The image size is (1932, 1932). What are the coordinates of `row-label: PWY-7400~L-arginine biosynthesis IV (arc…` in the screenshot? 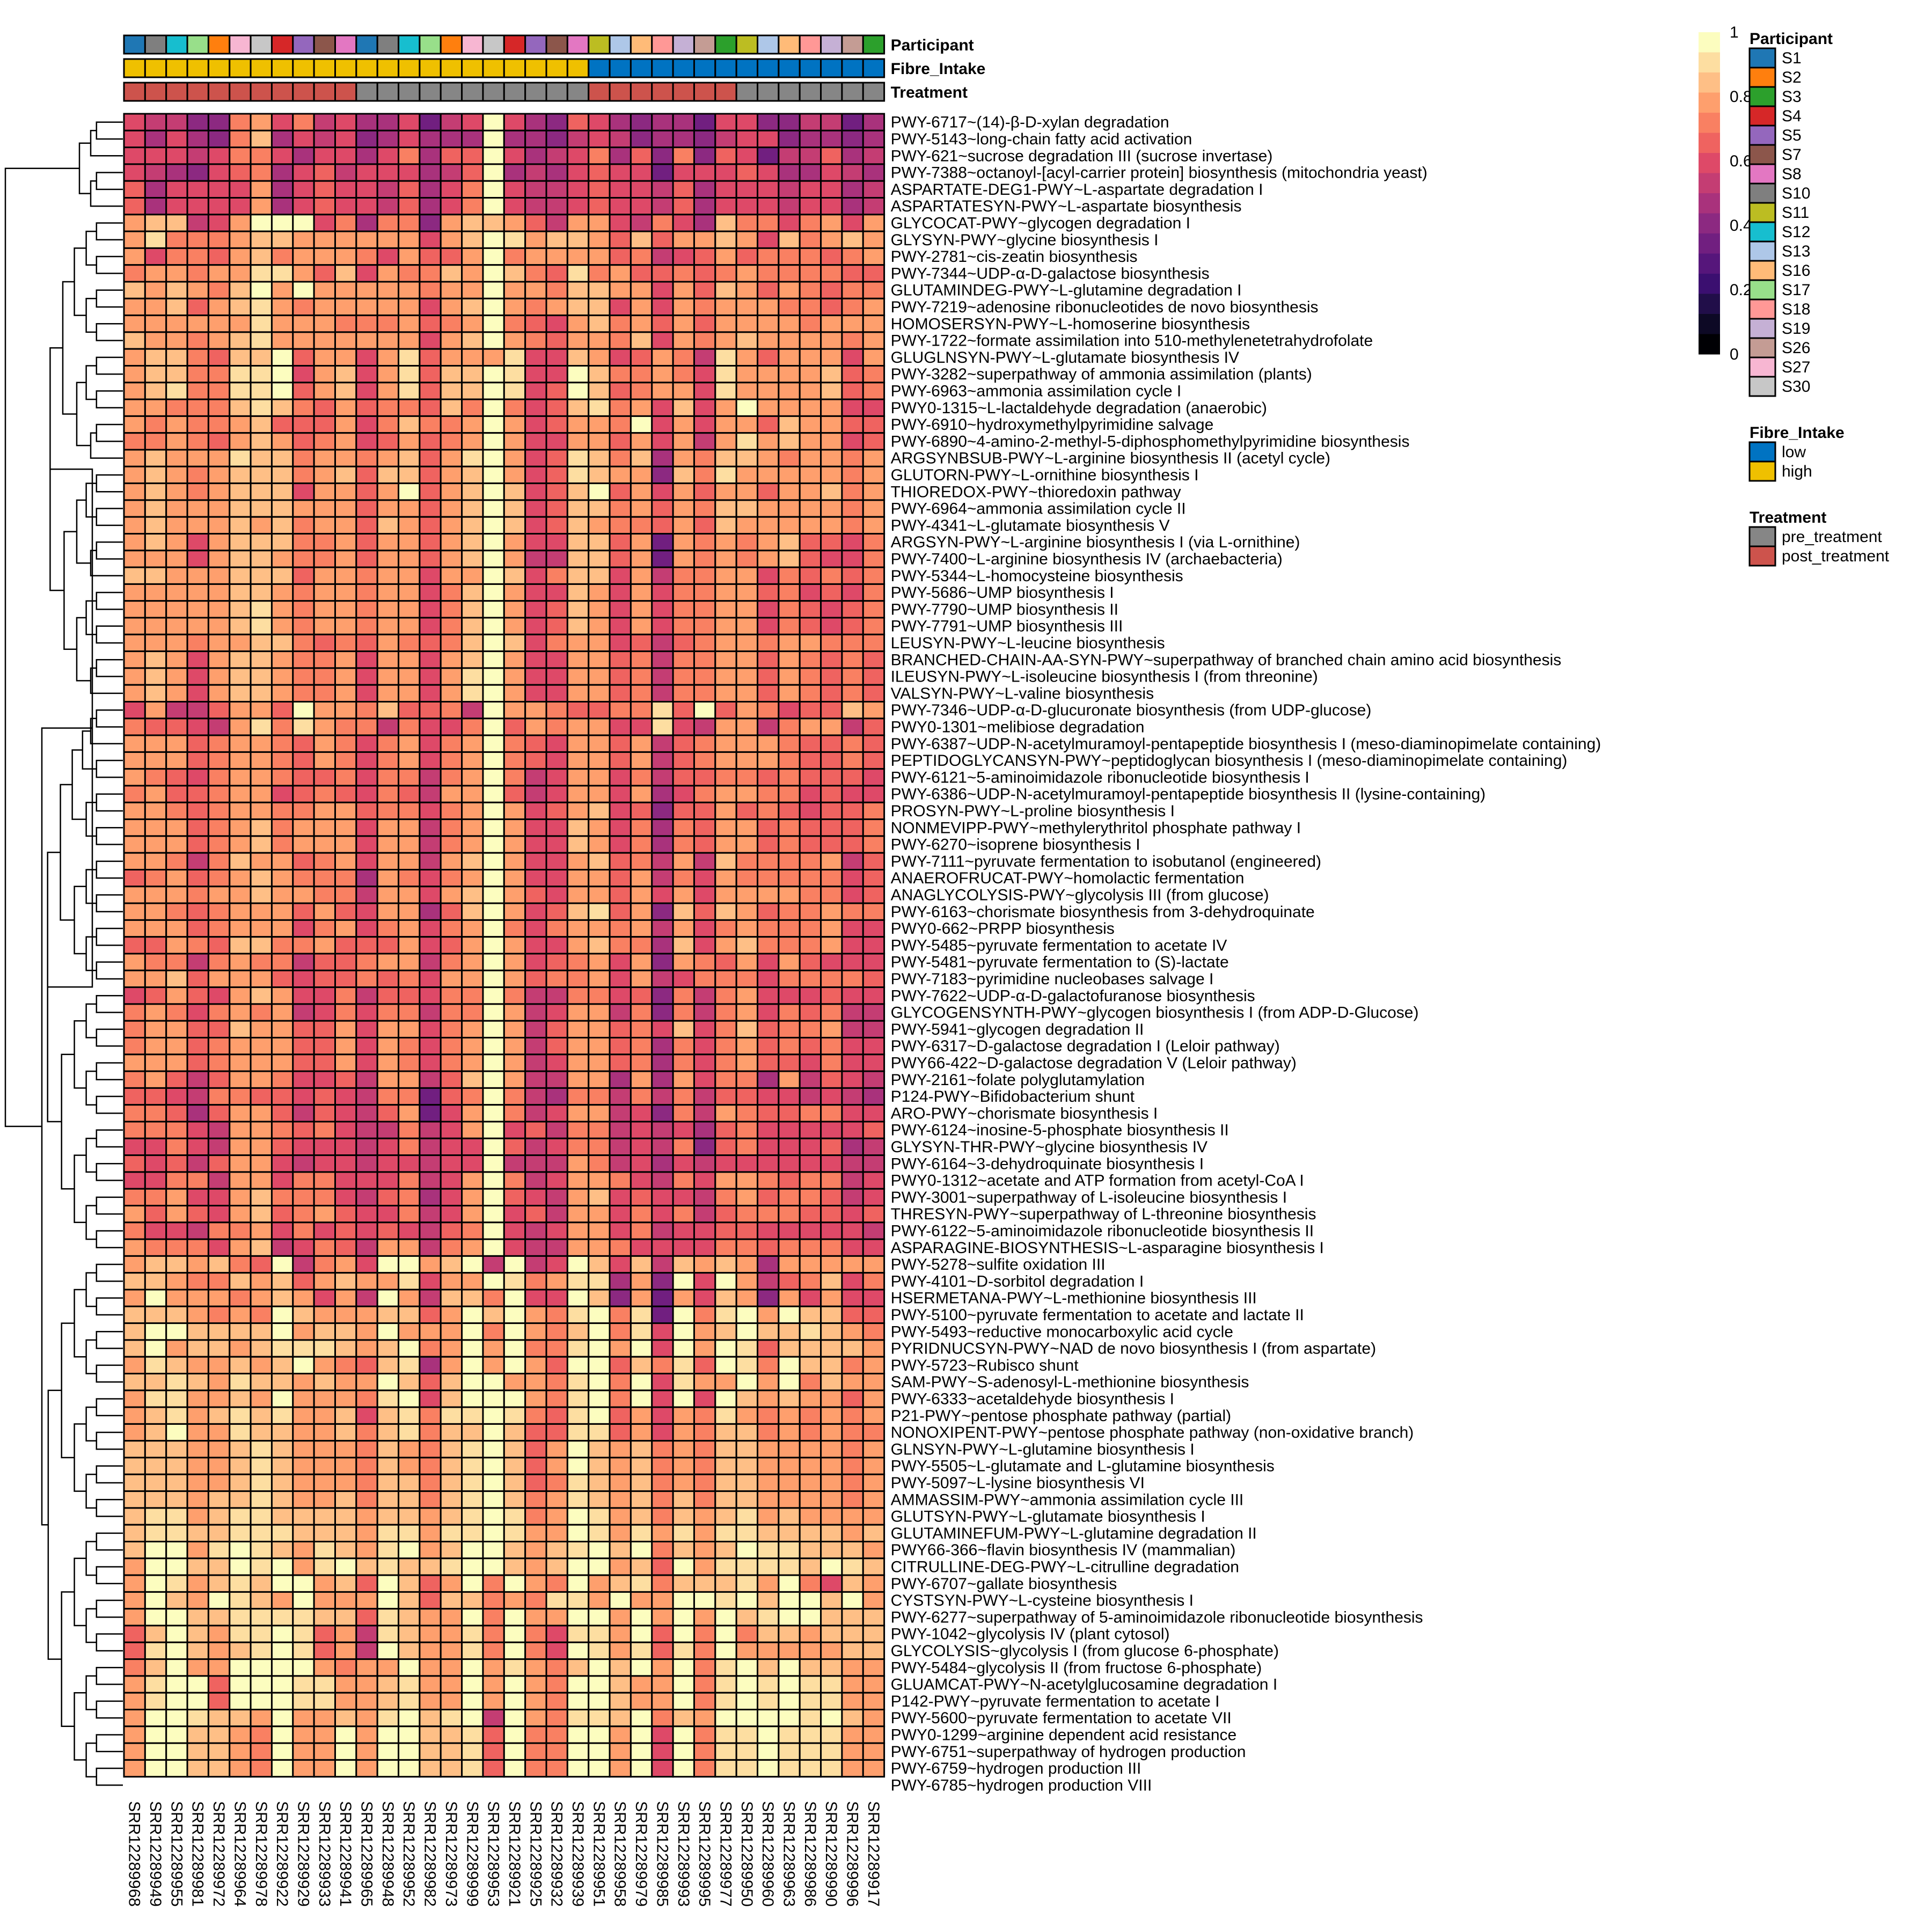 It's located at (1087, 559).